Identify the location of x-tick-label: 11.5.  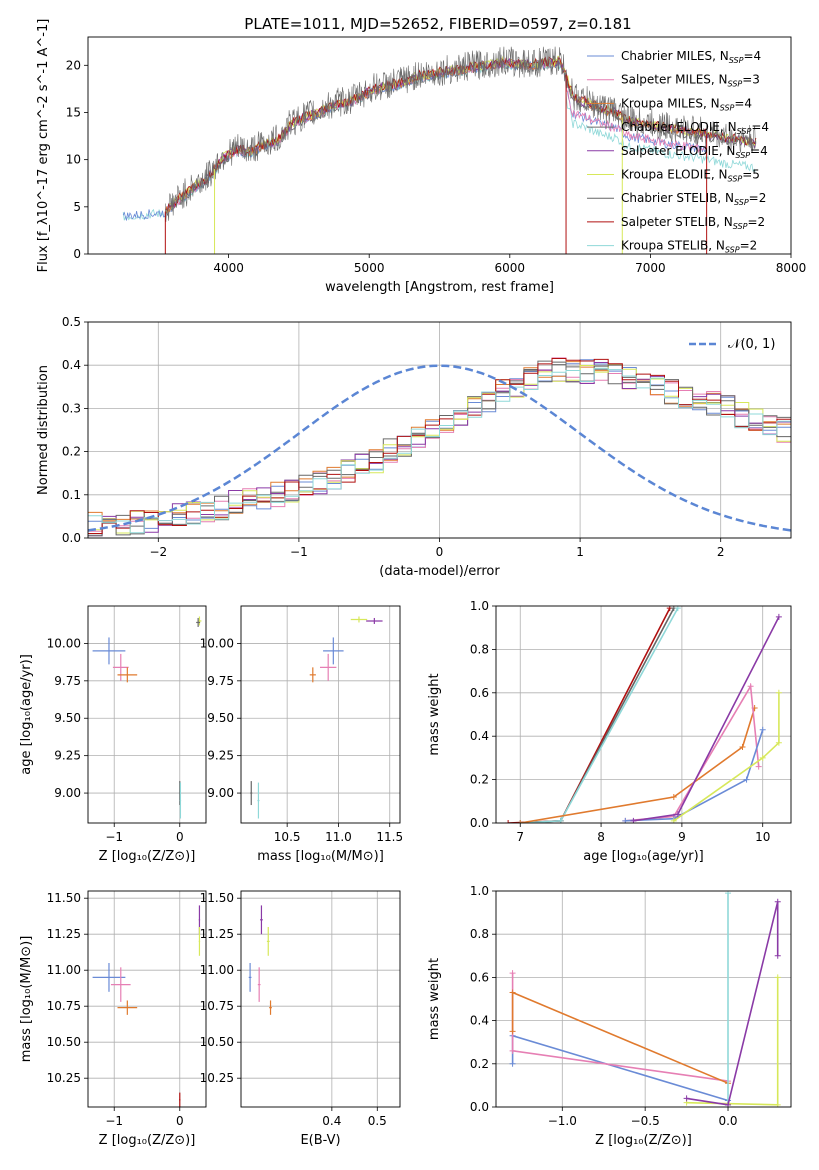
(389, 837).